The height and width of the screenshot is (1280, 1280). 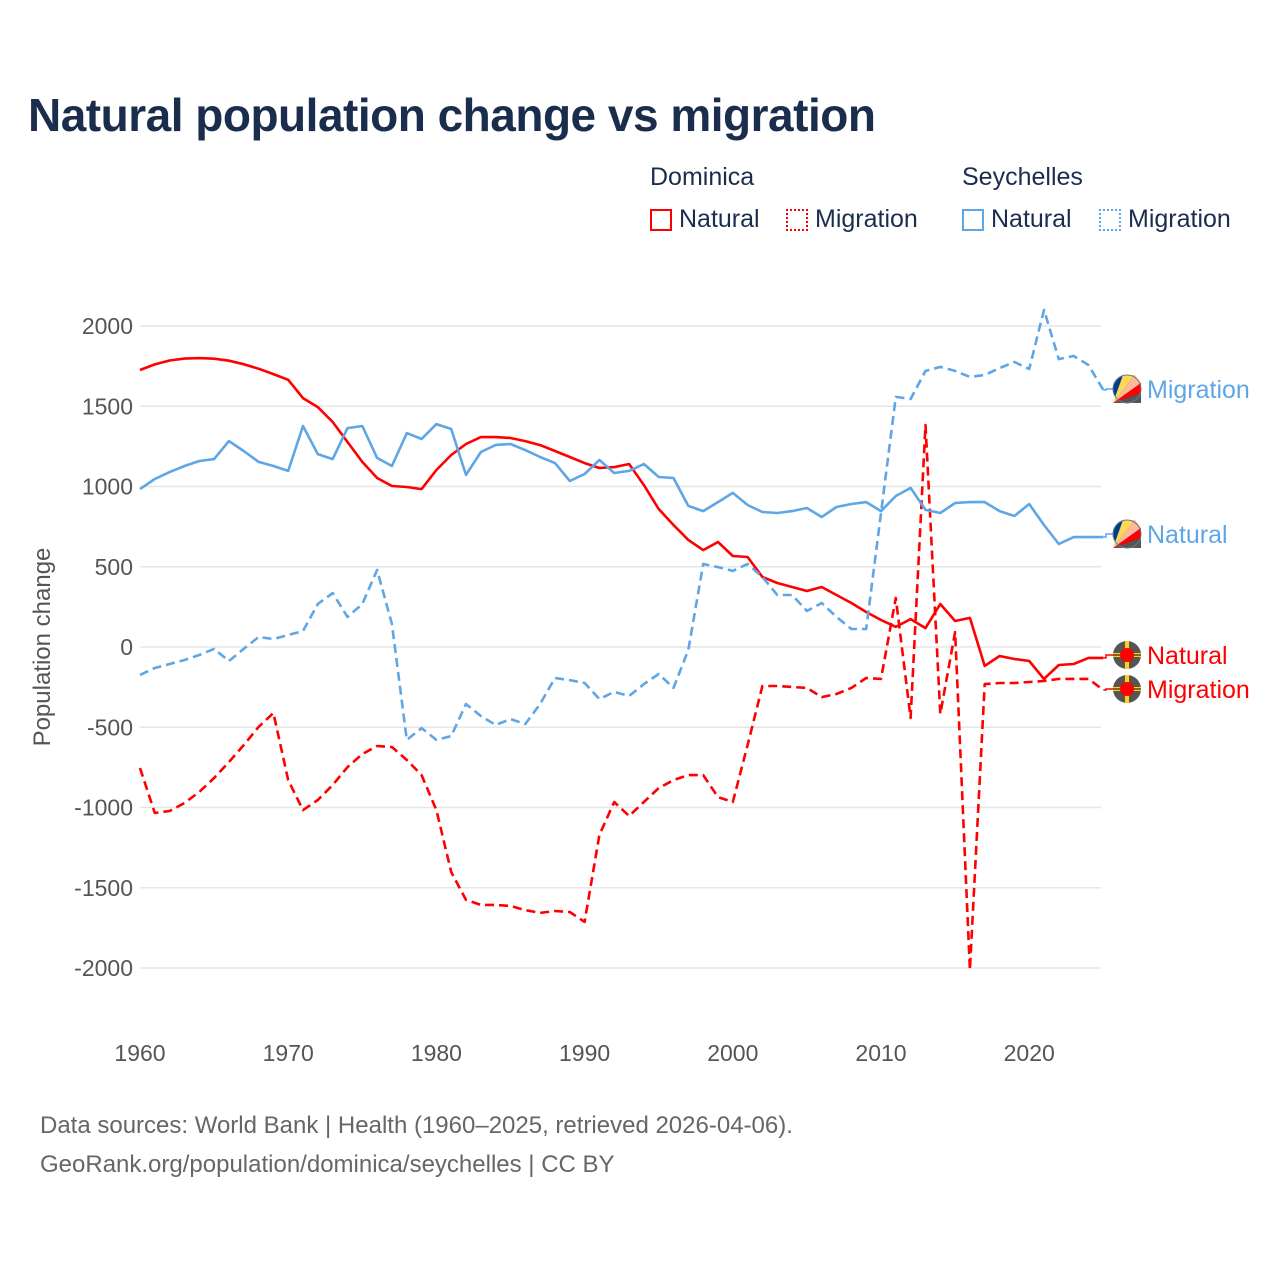 What do you see at coordinates (452, 115) in the screenshot?
I see `chart-title: Natural population change vs migration` at bounding box center [452, 115].